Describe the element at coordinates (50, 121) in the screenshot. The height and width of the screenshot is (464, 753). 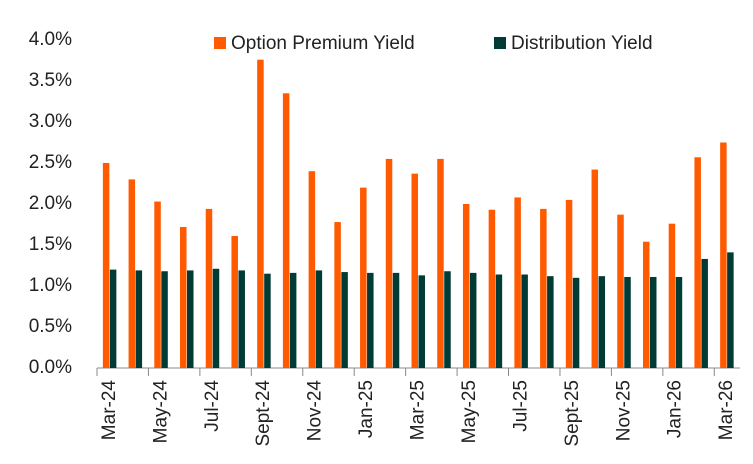
I see `y-tick-label: 3.0%` at that location.